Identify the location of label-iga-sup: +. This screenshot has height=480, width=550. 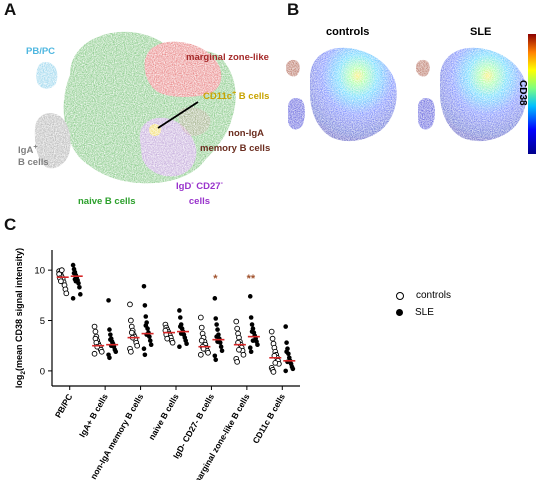
(35, 147).